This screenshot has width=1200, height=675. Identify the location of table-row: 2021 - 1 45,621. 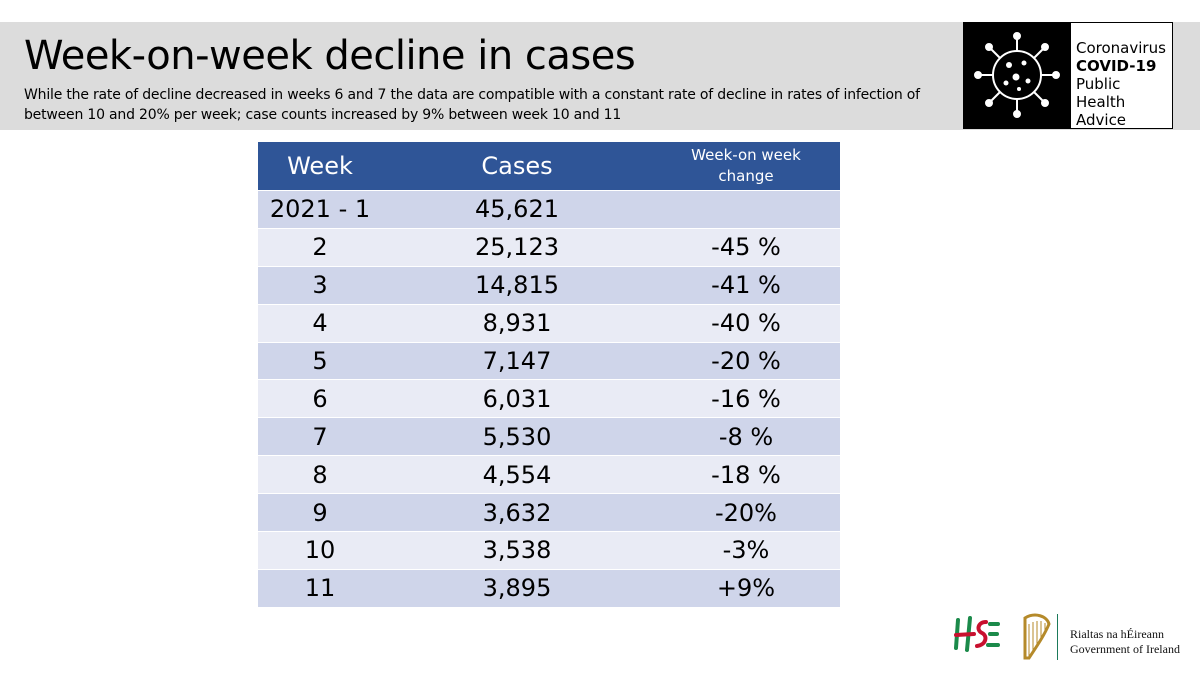
(549, 209).